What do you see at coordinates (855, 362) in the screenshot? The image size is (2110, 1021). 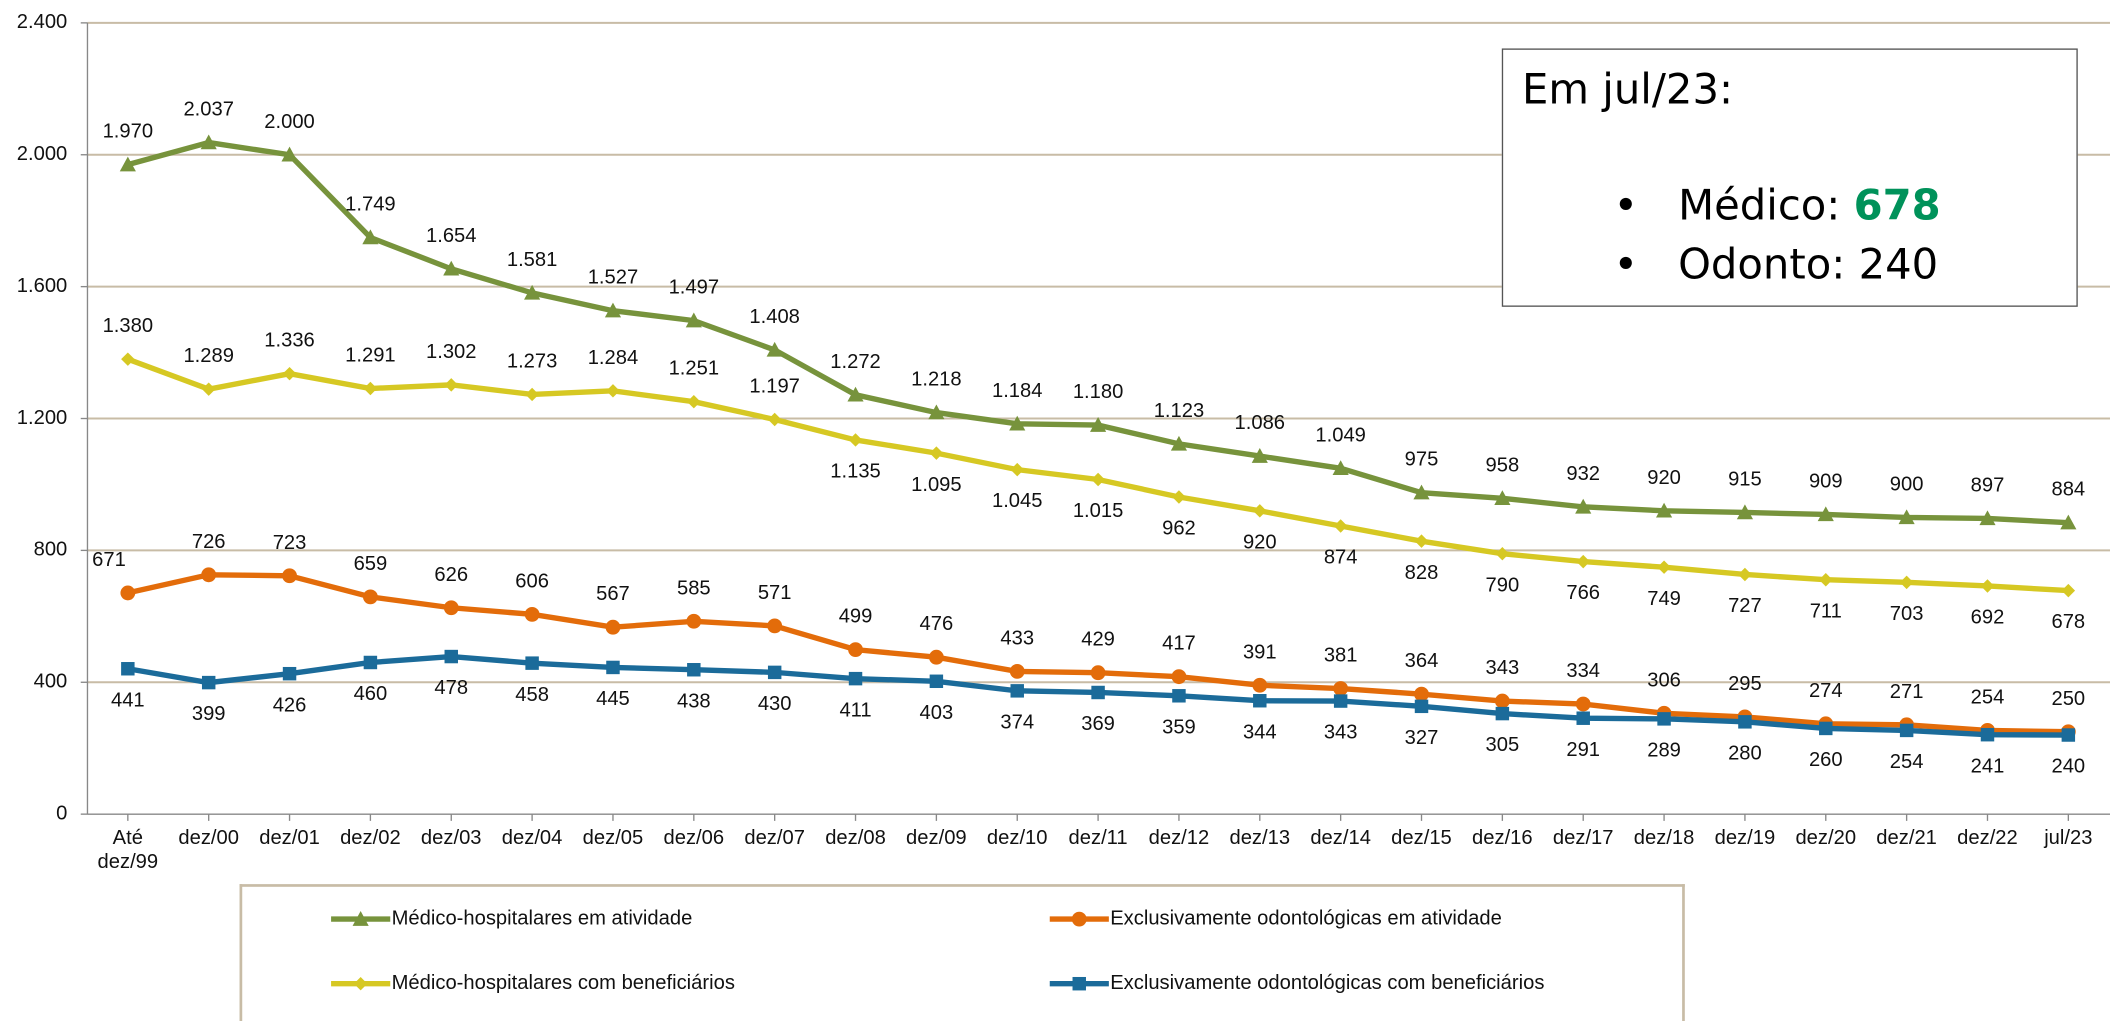 I see `data-label: 1.272` at bounding box center [855, 362].